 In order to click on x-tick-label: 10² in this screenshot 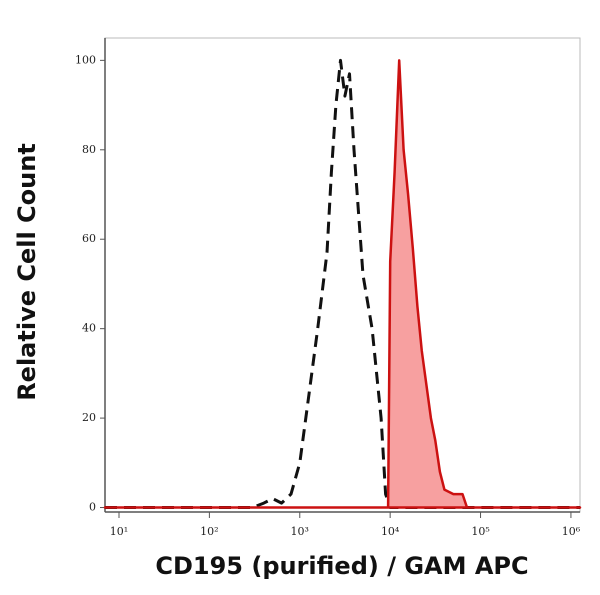, I will do `click(209, 531)`.